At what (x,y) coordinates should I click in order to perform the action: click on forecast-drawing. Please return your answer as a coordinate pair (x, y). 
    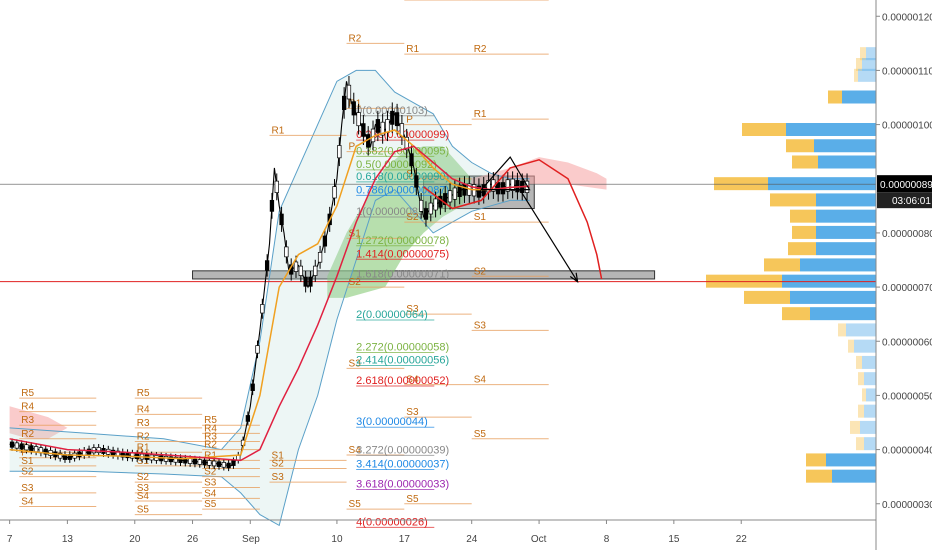
    Looking at the image, I should click on (513, 219).